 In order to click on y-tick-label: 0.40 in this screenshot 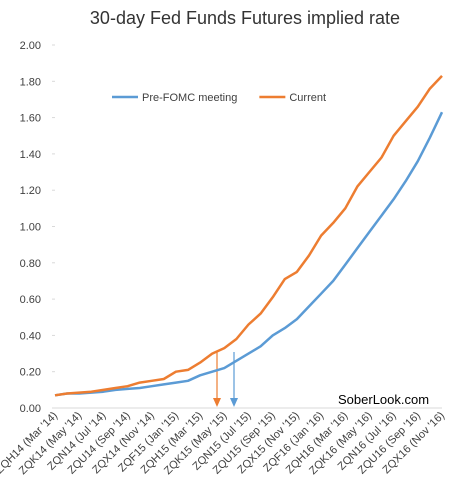, I will do `click(30, 336)`.